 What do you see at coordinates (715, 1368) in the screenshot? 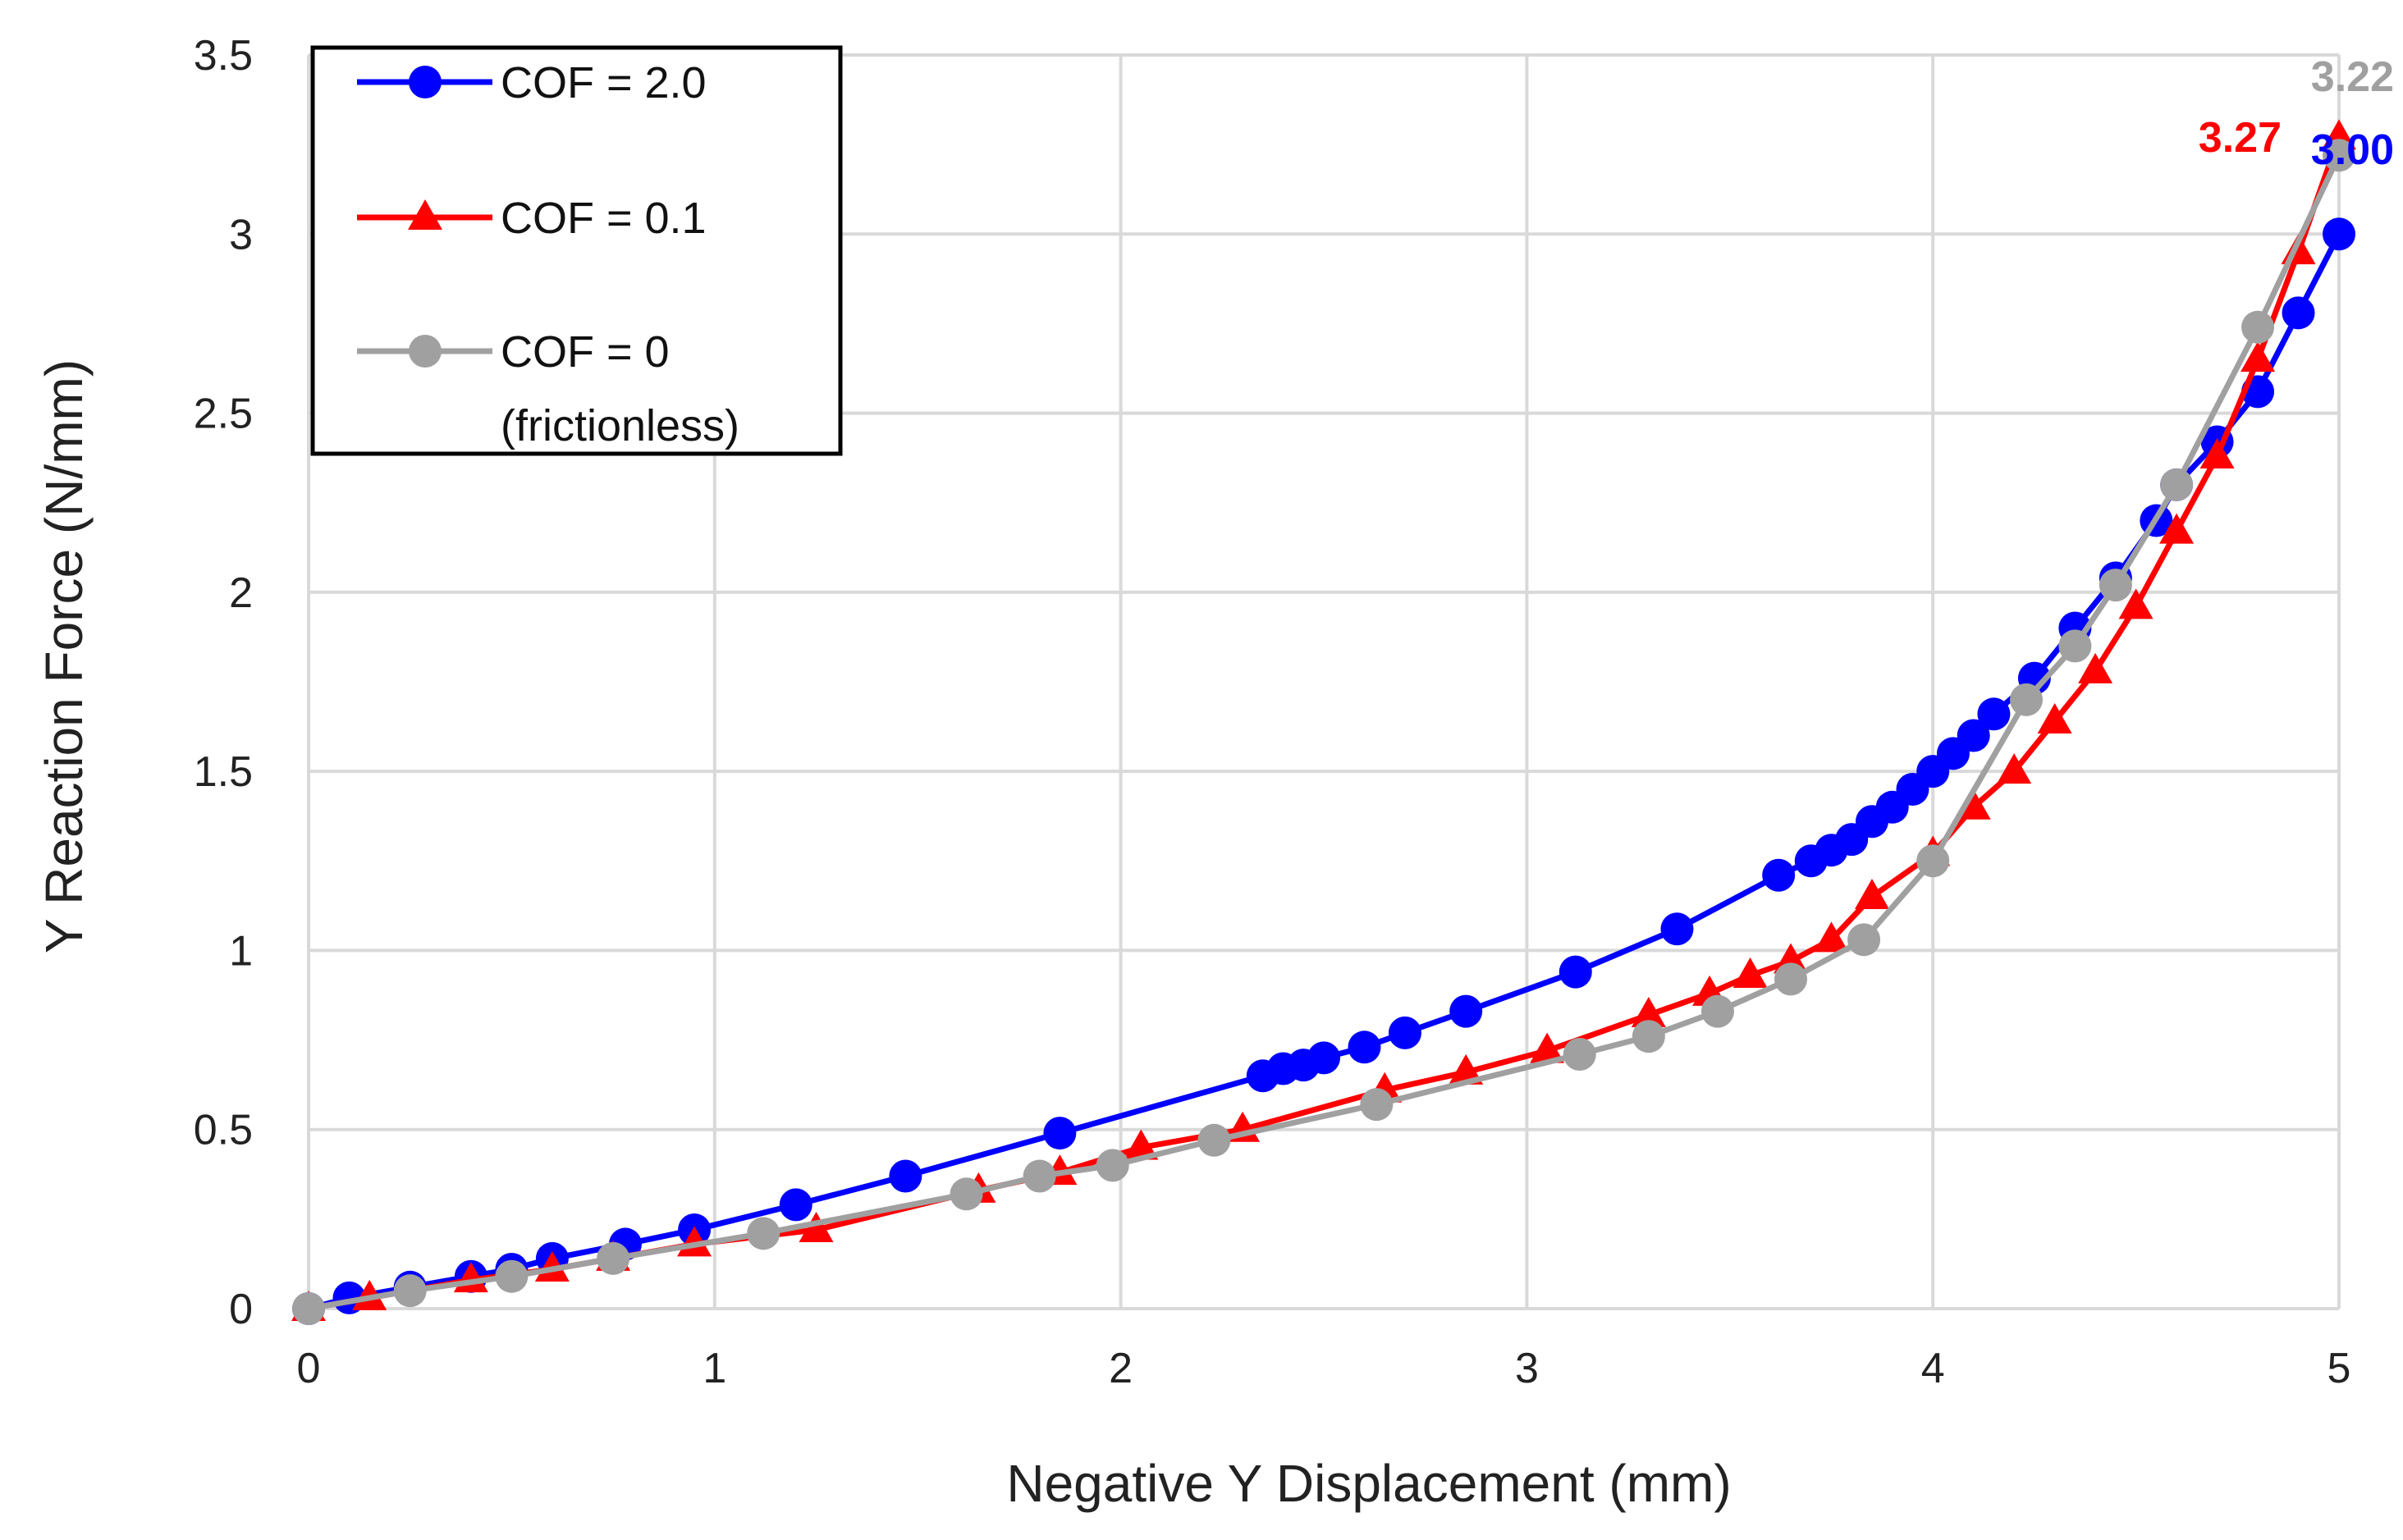
I see `x-tick-label-1: 1` at bounding box center [715, 1368].